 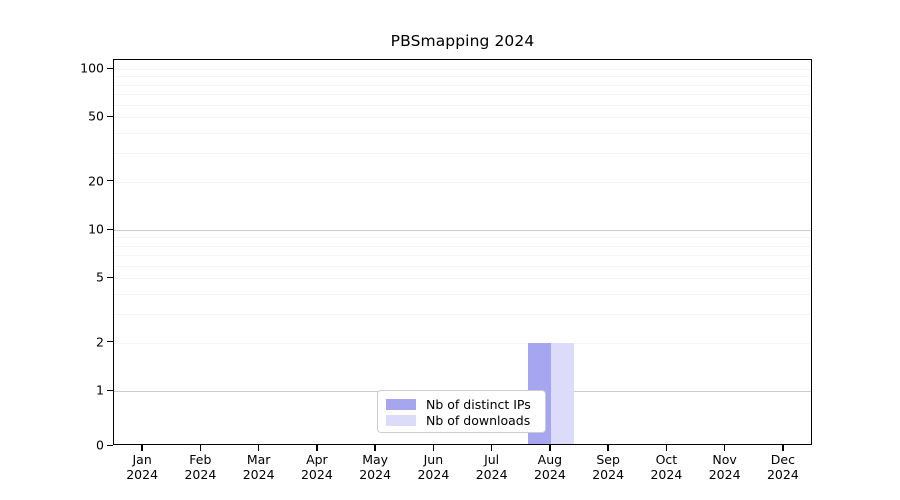 I want to click on y-tick-label: 50, so click(x=96, y=116).